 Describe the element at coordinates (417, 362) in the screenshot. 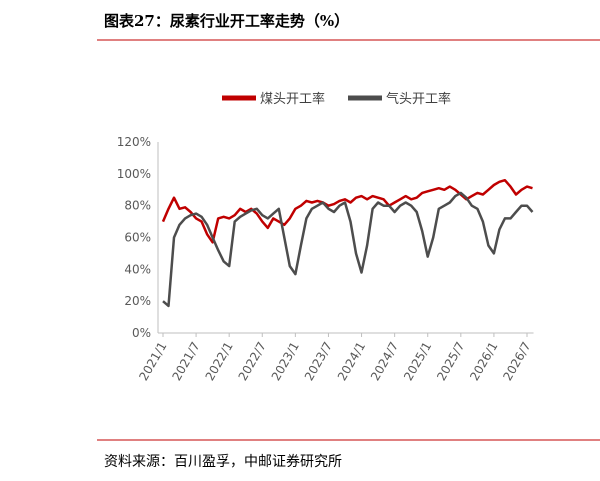

I see `x-tick-label: 2025/1` at that location.